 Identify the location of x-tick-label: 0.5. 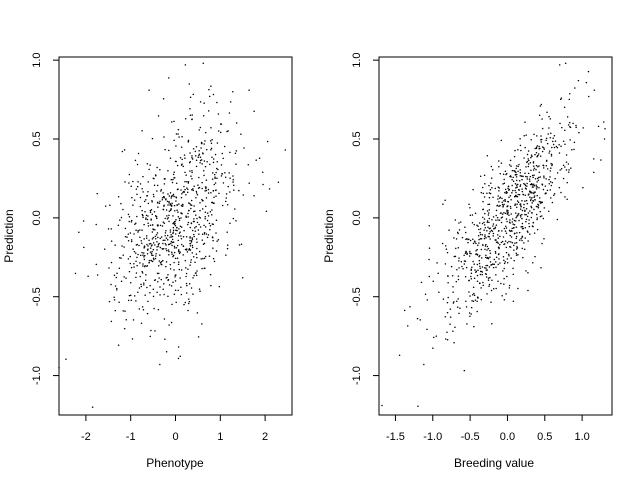
(544, 437).